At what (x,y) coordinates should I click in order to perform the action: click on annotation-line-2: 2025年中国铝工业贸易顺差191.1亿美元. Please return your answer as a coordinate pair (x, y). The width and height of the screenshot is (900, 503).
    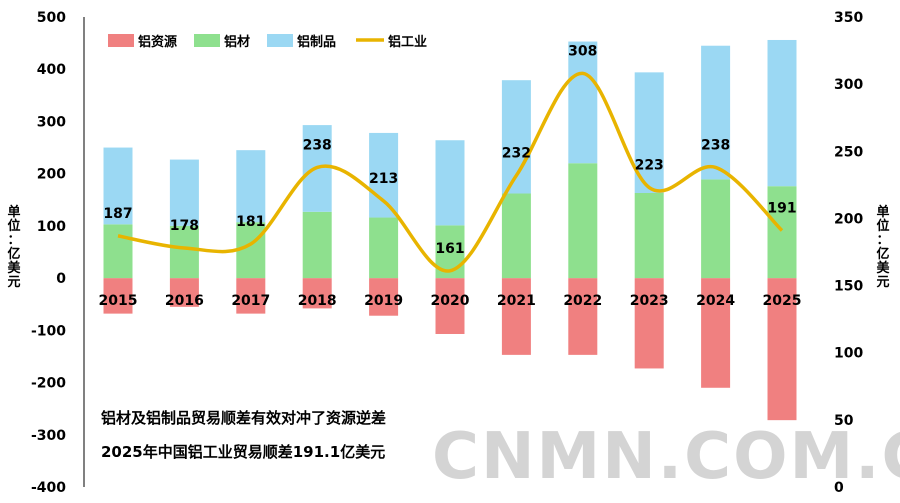
    Looking at the image, I should click on (243, 452).